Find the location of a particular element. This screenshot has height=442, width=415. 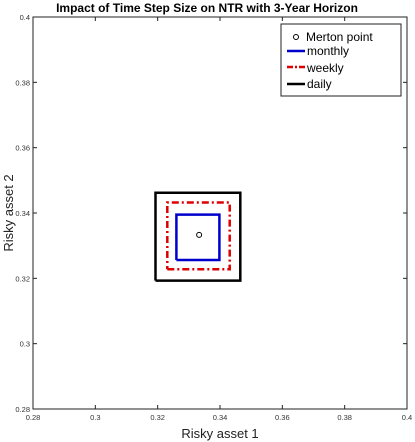

x-tick-label: 0.4 is located at coordinates (407, 417).